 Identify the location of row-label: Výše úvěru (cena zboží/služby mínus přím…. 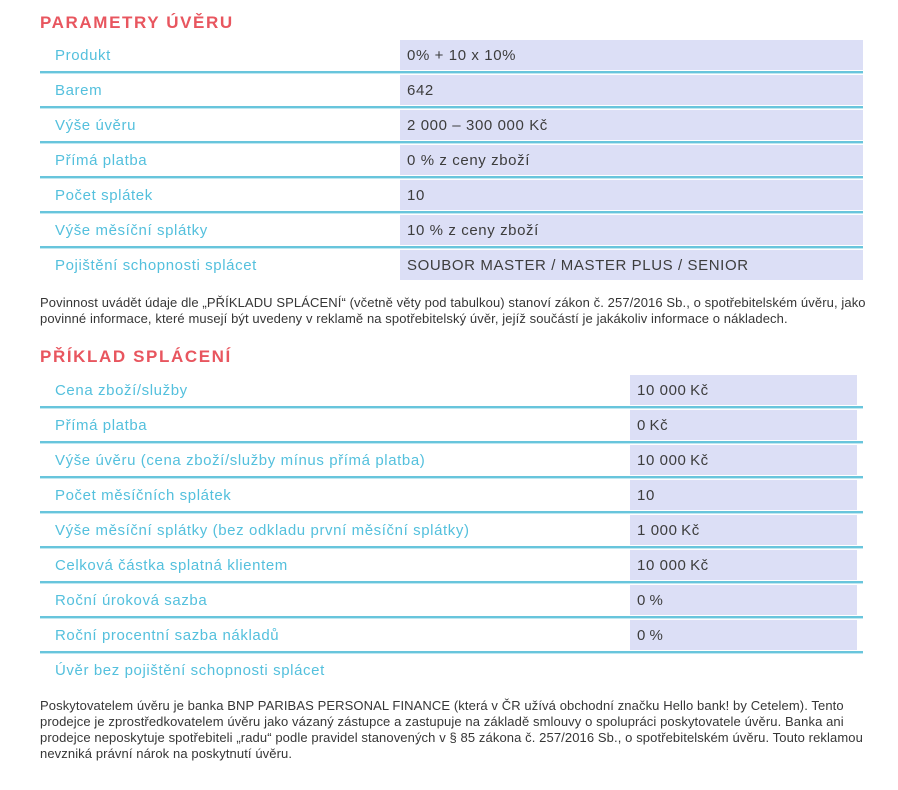
(240, 460).